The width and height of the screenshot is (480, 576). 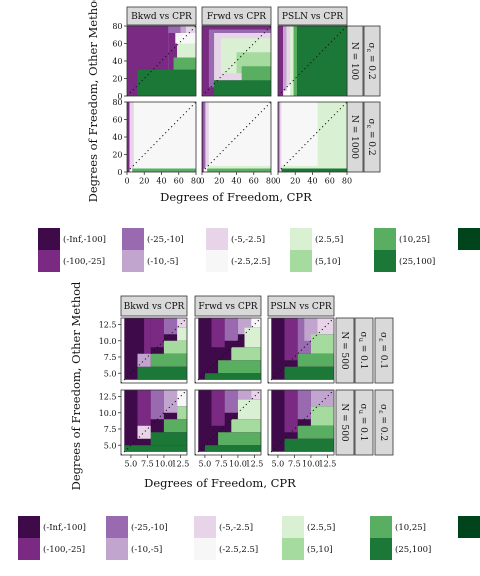 I want to click on x-tick-label: 80, so click(x=196, y=181).